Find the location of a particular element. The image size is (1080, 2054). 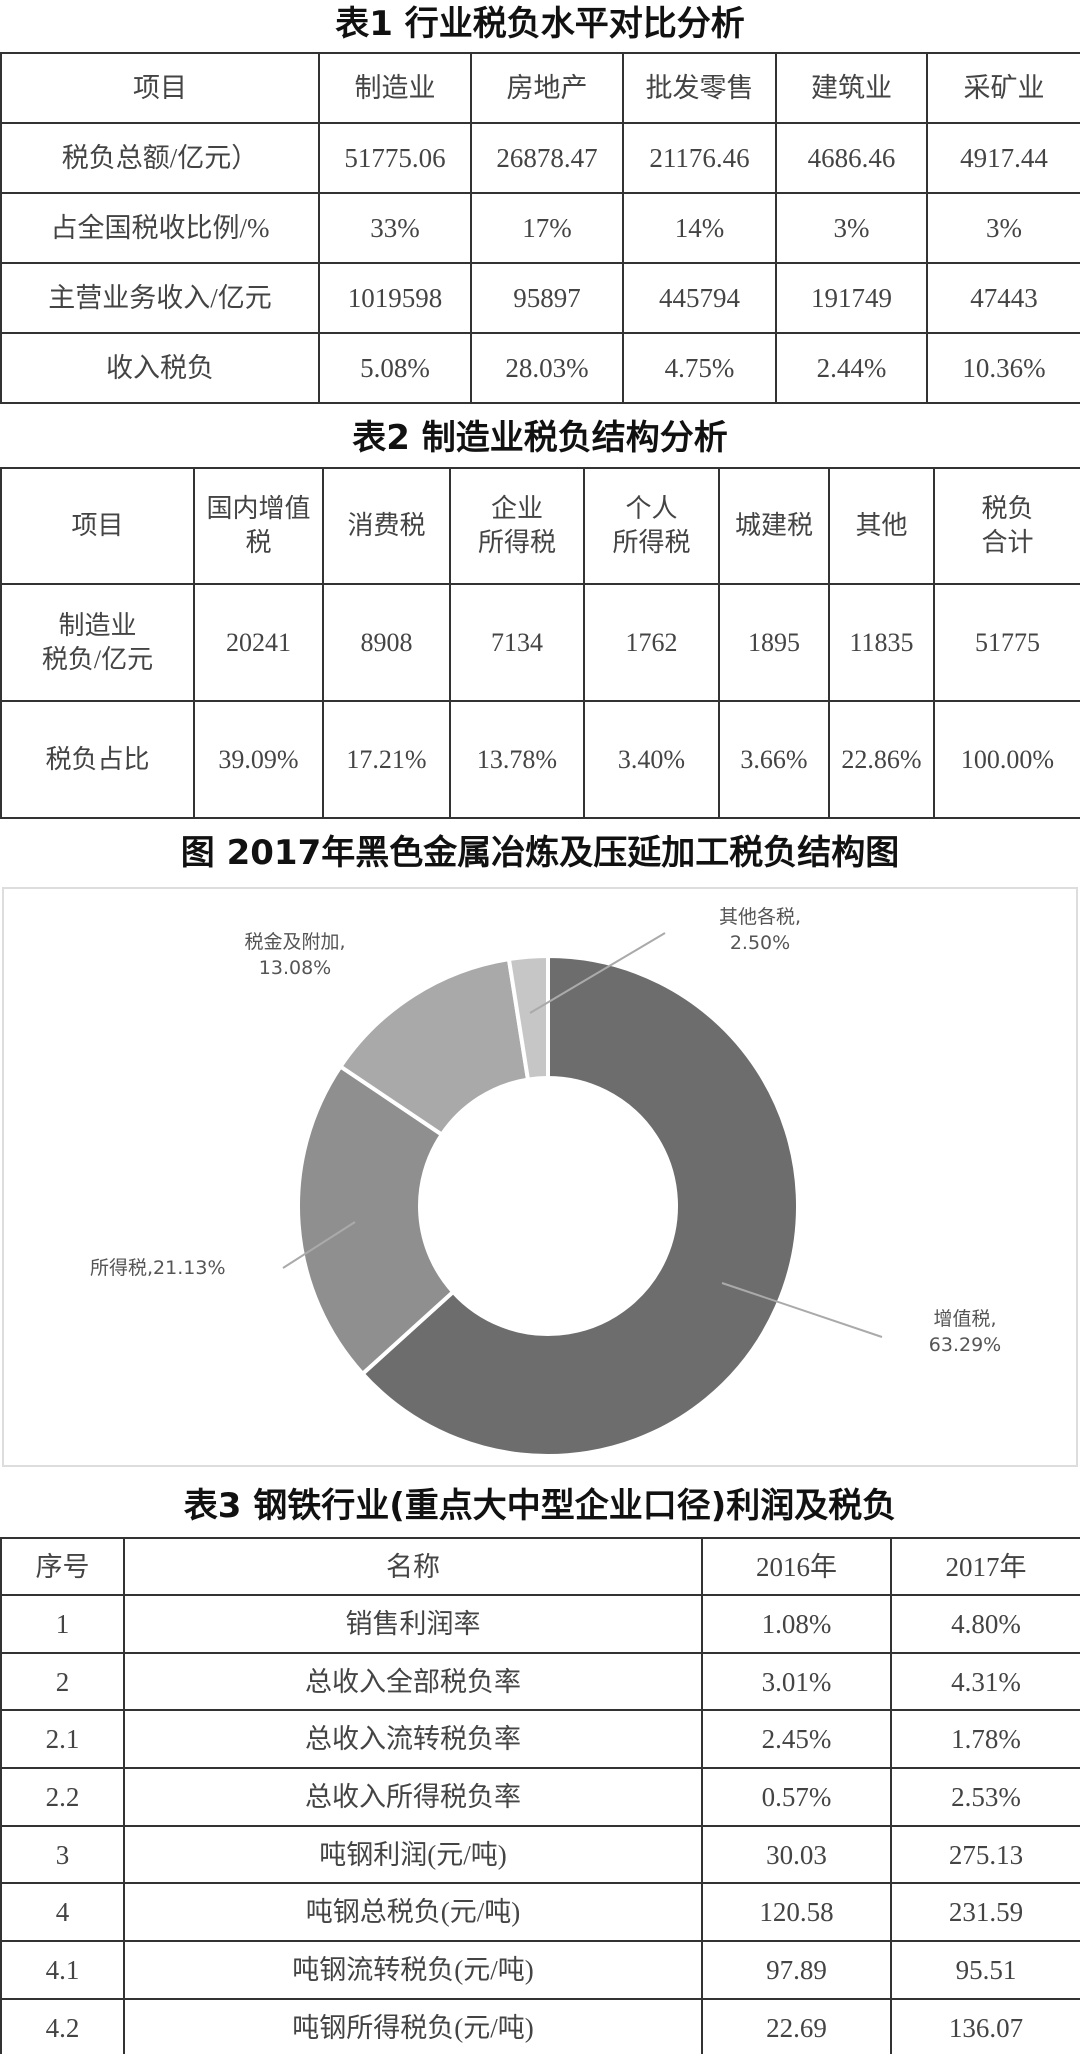

header-cell: 名称 is located at coordinates (413, 1566).